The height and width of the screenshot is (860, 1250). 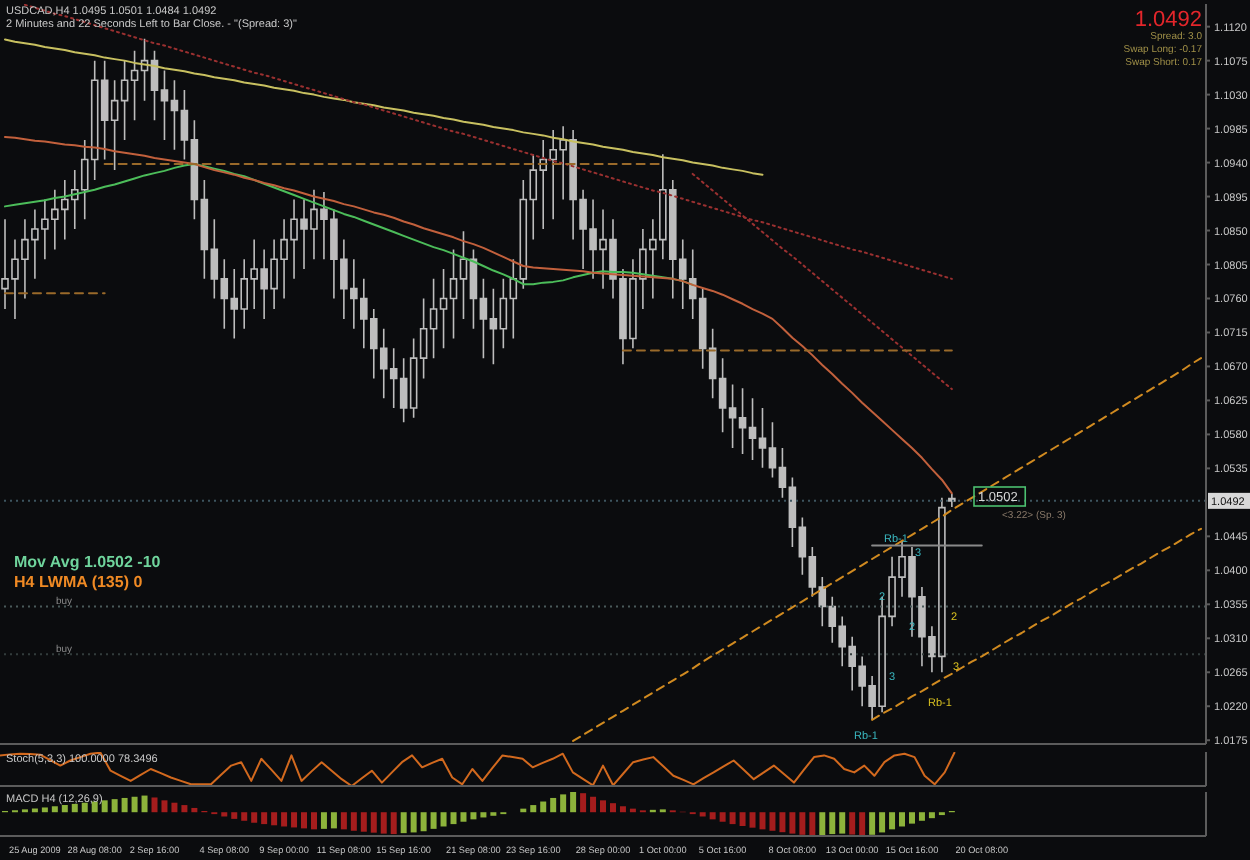 What do you see at coordinates (1168, 20) in the screenshot?
I see `annotation: 1.0492` at bounding box center [1168, 20].